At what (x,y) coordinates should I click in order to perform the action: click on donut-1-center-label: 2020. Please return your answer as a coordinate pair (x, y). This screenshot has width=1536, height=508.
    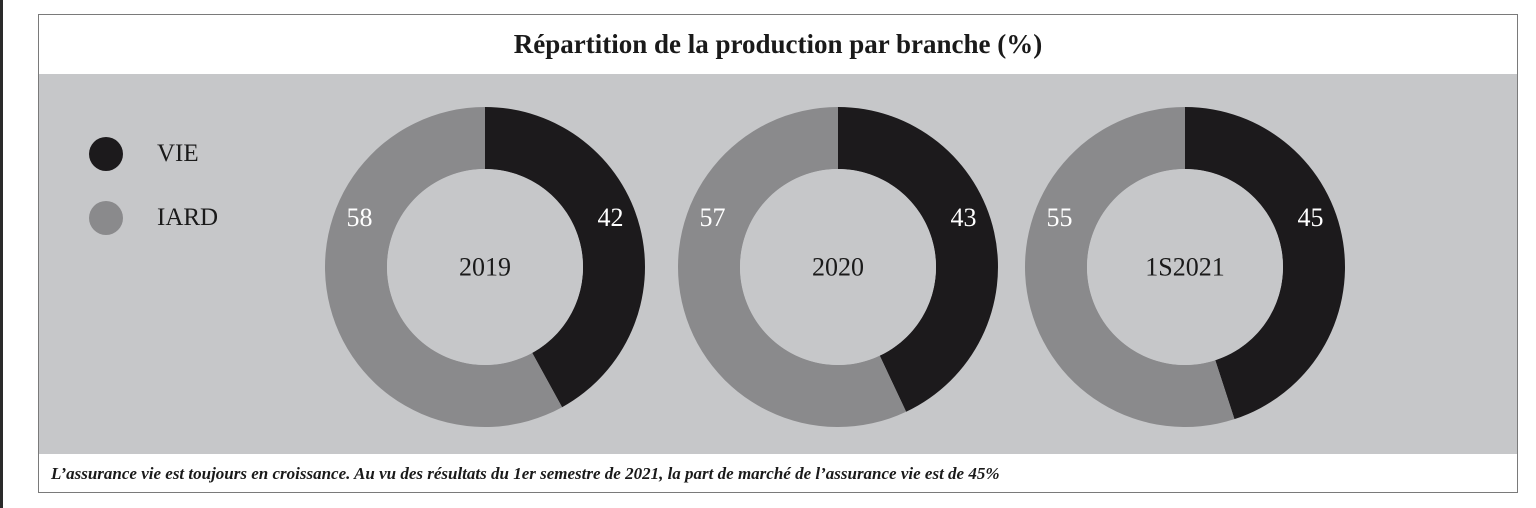
    Looking at the image, I should click on (838, 267).